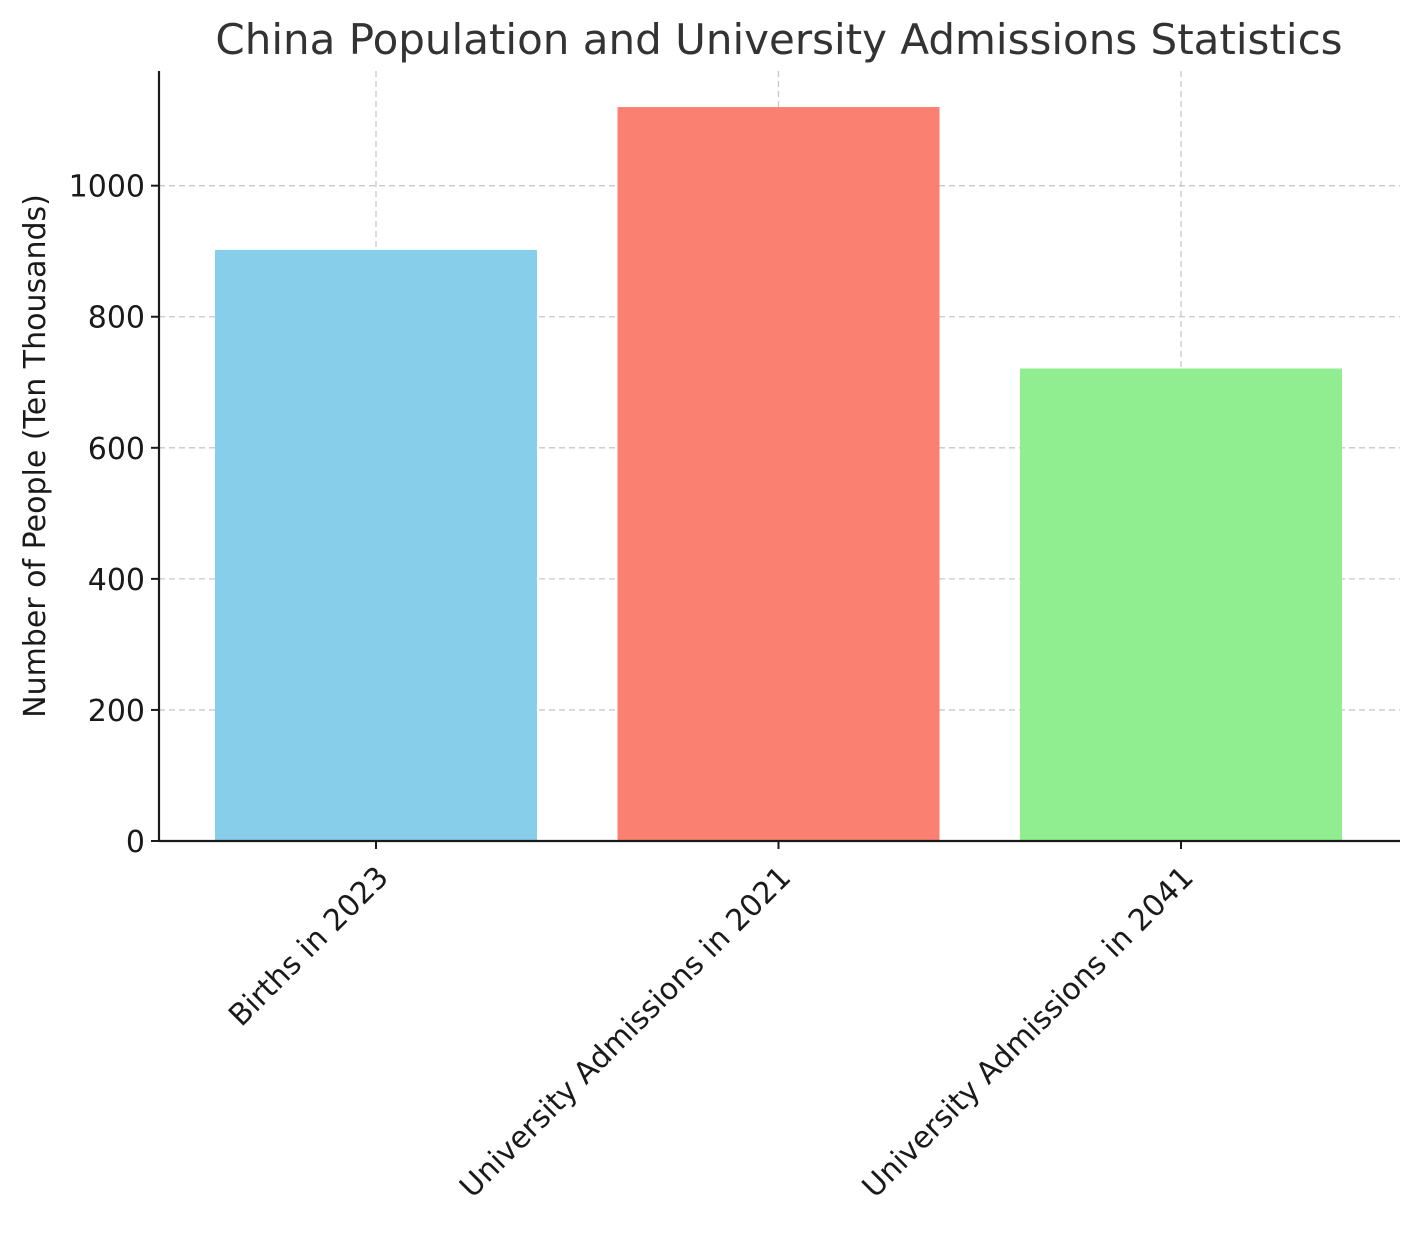 The width and height of the screenshot is (1418, 1250). Describe the element at coordinates (135, 842) in the screenshot. I see `y-tick-label: 0` at that location.